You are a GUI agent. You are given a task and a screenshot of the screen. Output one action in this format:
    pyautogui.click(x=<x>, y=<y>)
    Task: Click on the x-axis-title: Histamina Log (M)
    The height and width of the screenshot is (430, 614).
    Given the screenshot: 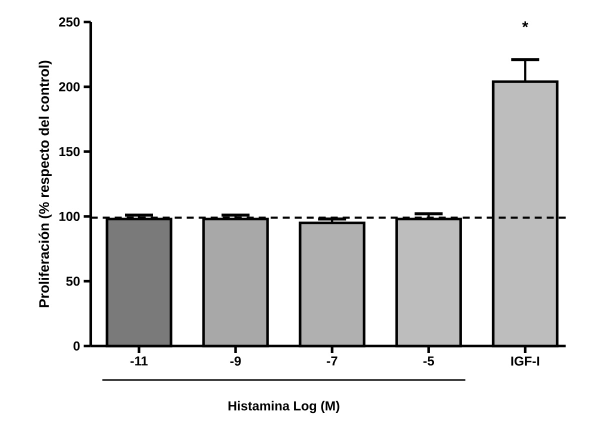 What is the action you would take?
    pyautogui.click(x=284, y=407)
    